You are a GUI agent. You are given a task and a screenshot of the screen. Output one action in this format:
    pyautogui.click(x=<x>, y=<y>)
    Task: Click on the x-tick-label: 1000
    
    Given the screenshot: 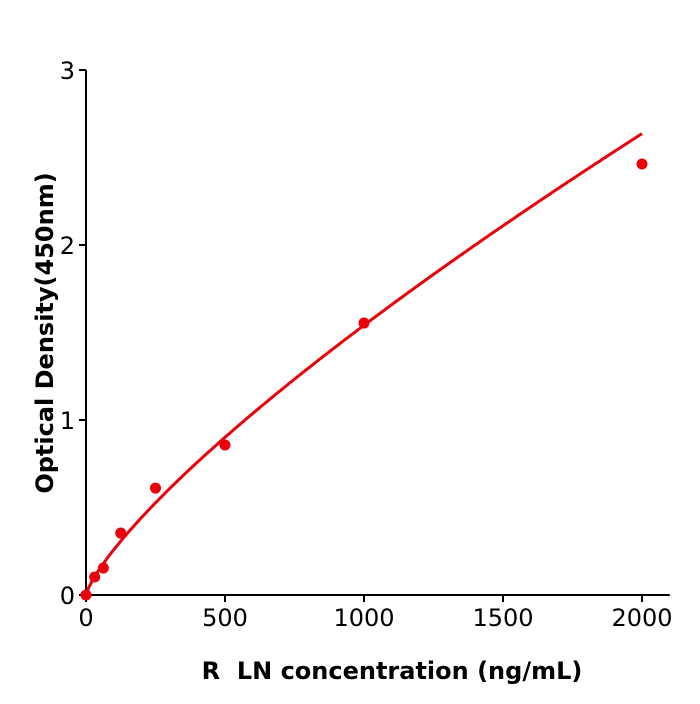 What is the action you would take?
    pyautogui.click(x=363, y=618)
    